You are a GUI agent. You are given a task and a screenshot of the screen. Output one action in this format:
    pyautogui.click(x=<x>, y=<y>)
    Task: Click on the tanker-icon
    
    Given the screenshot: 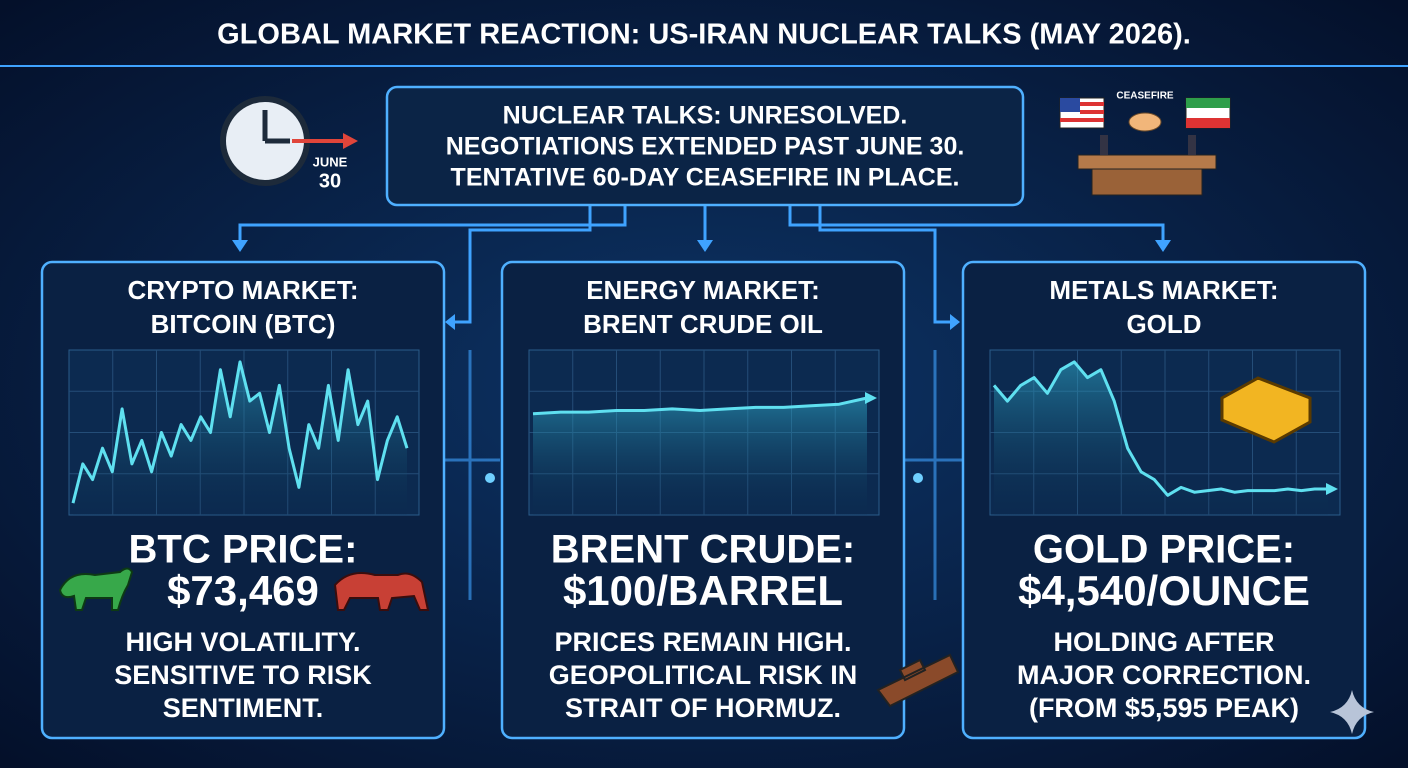 What is the action you would take?
    pyautogui.click(x=918, y=680)
    